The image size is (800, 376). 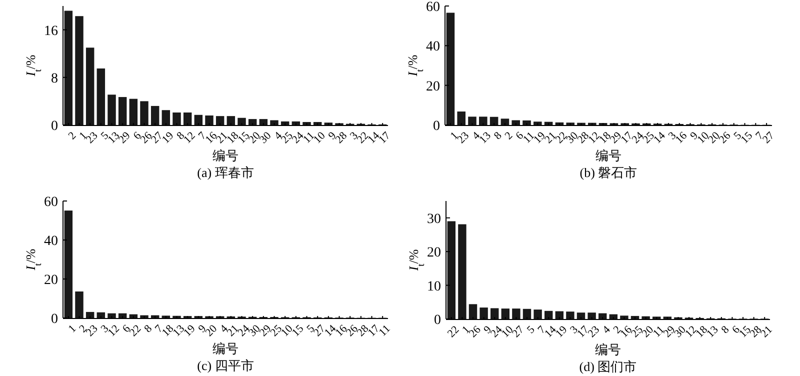 I want to click on x-tick-label: 11, so click(x=384, y=330).